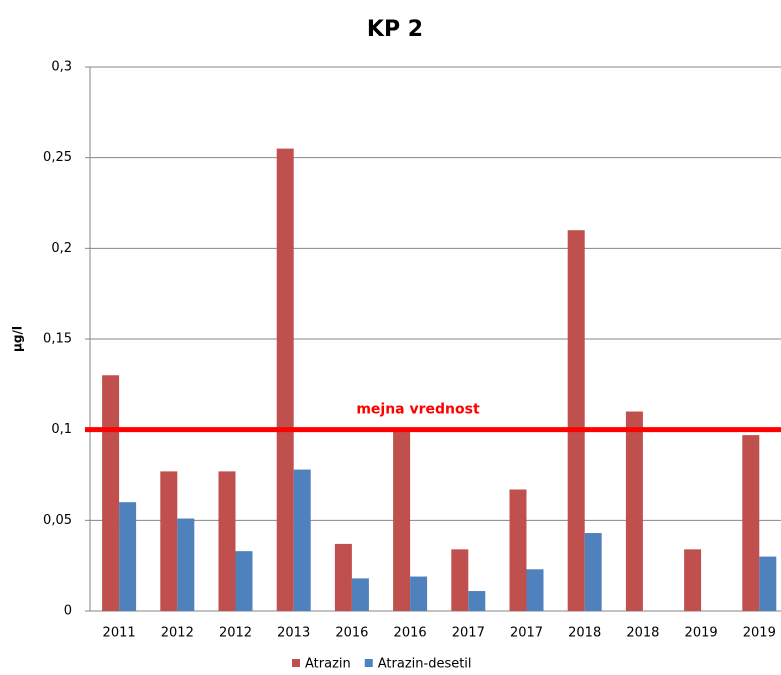  Describe the element at coordinates (68, 611) in the screenshot. I see `y-tick-label: 0` at that location.